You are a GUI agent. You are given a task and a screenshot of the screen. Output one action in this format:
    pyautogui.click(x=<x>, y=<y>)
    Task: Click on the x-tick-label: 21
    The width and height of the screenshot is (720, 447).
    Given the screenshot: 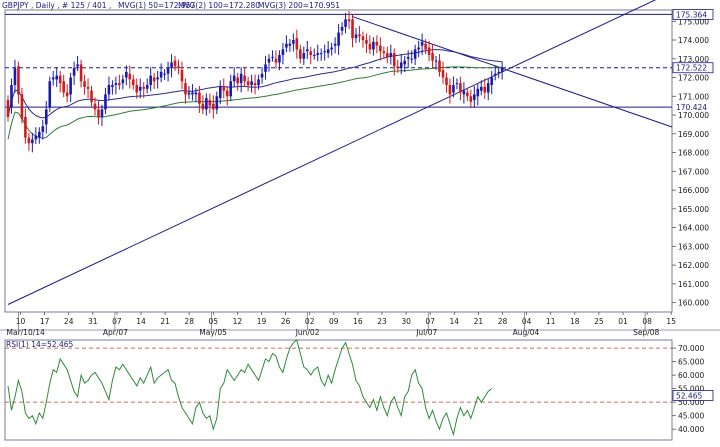 What is the action you would take?
    pyautogui.click(x=479, y=321)
    